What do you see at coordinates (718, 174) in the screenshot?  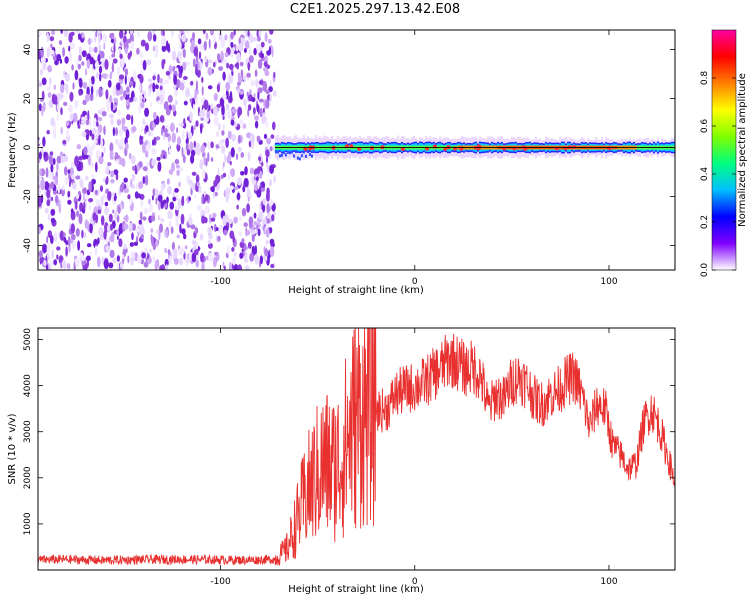 I see `colorbar-ticks: 0.0 0.2 0.4 0.6 0.8` at bounding box center [718, 174].